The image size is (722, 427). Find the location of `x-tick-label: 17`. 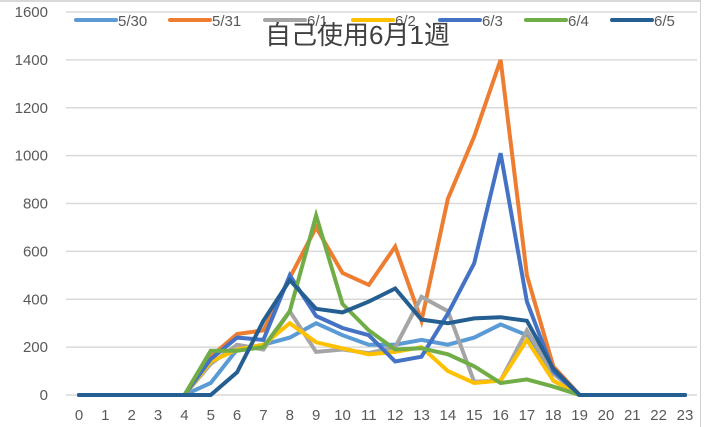

x-tick-label: 17 is located at coordinates (527, 415).